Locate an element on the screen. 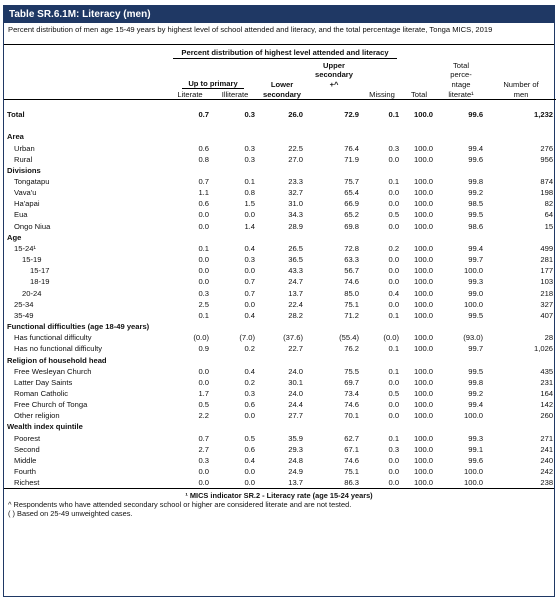 The height and width of the screenshot is (602, 560). total-label: Total is located at coordinates (16, 114).